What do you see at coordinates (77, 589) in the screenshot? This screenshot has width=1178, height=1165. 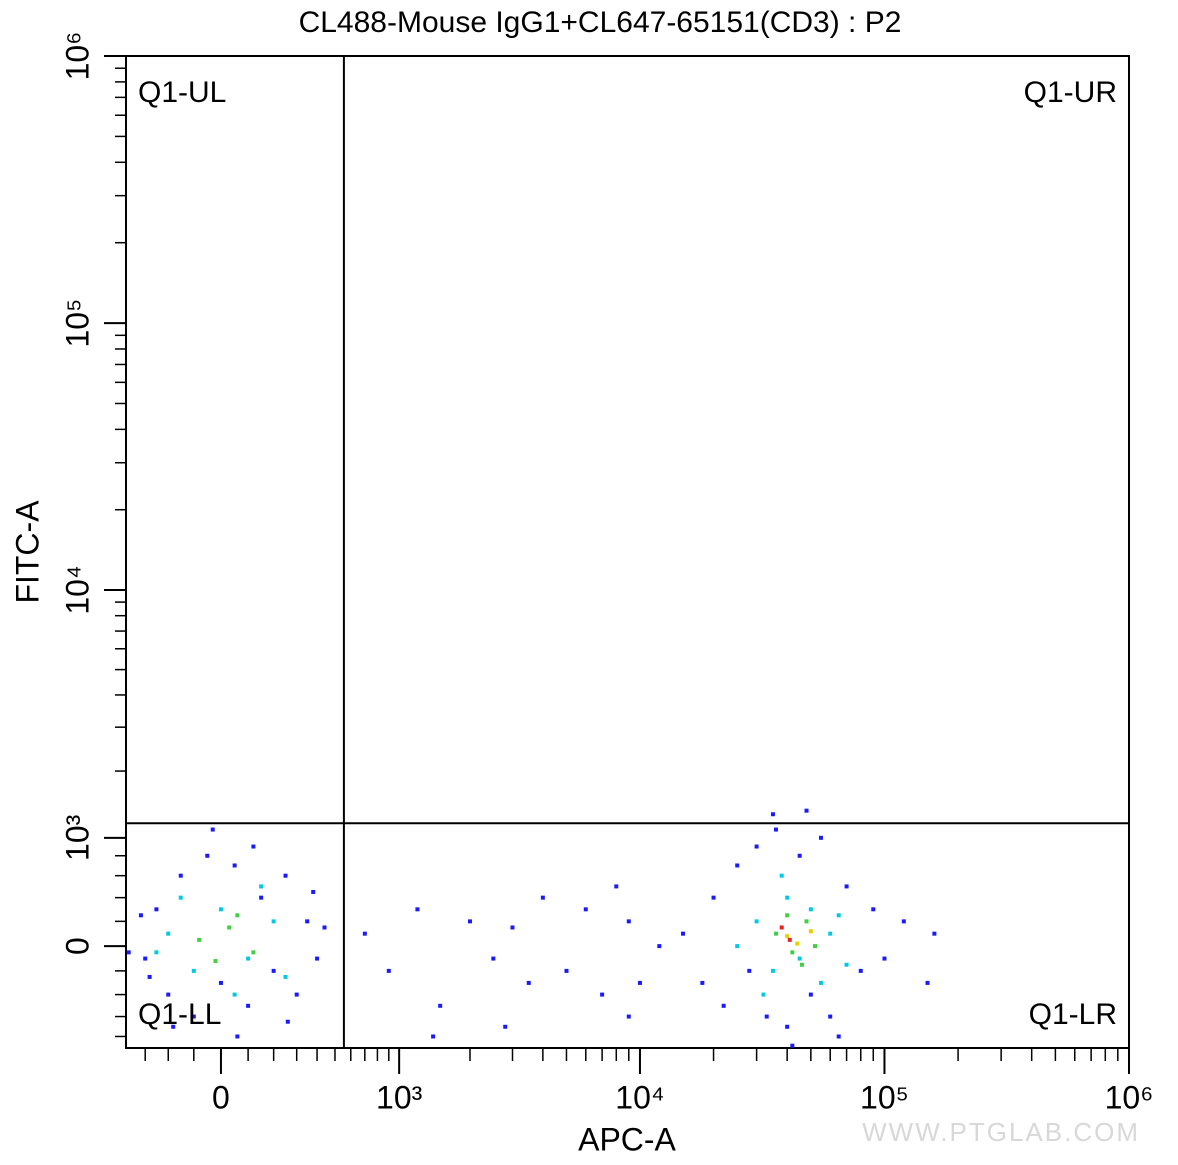 I see `y-tick-label: 10⁴` at bounding box center [77, 589].